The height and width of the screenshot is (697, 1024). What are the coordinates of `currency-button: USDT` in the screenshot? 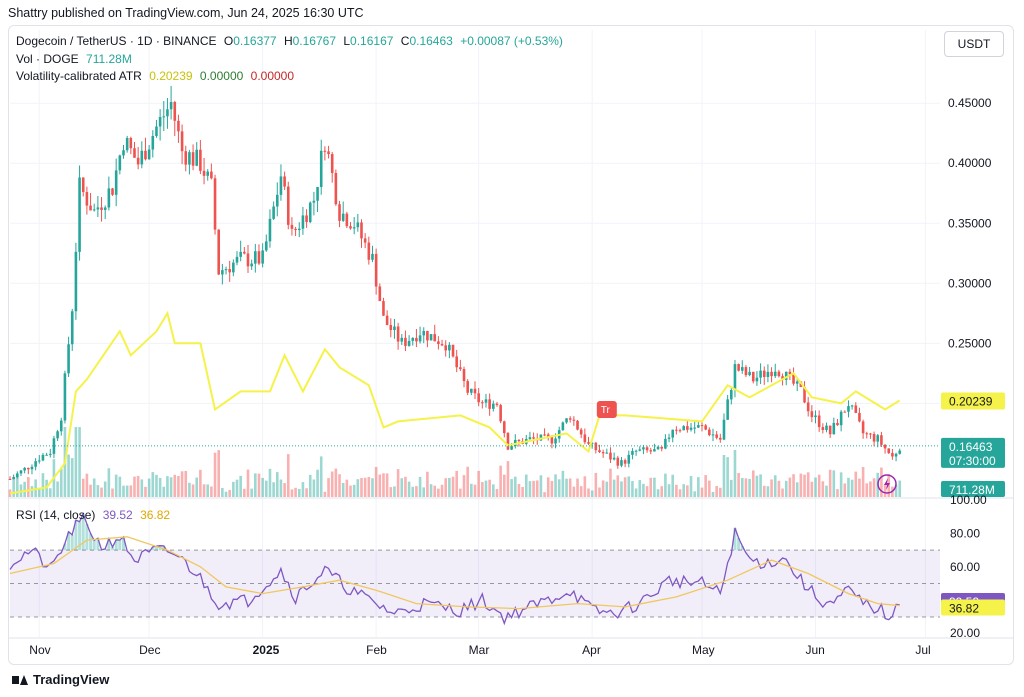 It's located at (974, 44).